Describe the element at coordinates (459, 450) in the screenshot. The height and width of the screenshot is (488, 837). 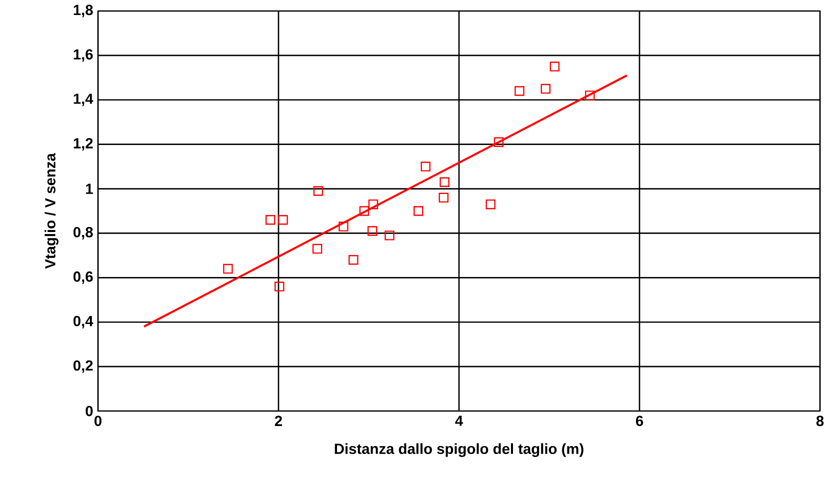
I see `x-axis-title: Distanza dallo spigolo del taglio (m)` at that location.